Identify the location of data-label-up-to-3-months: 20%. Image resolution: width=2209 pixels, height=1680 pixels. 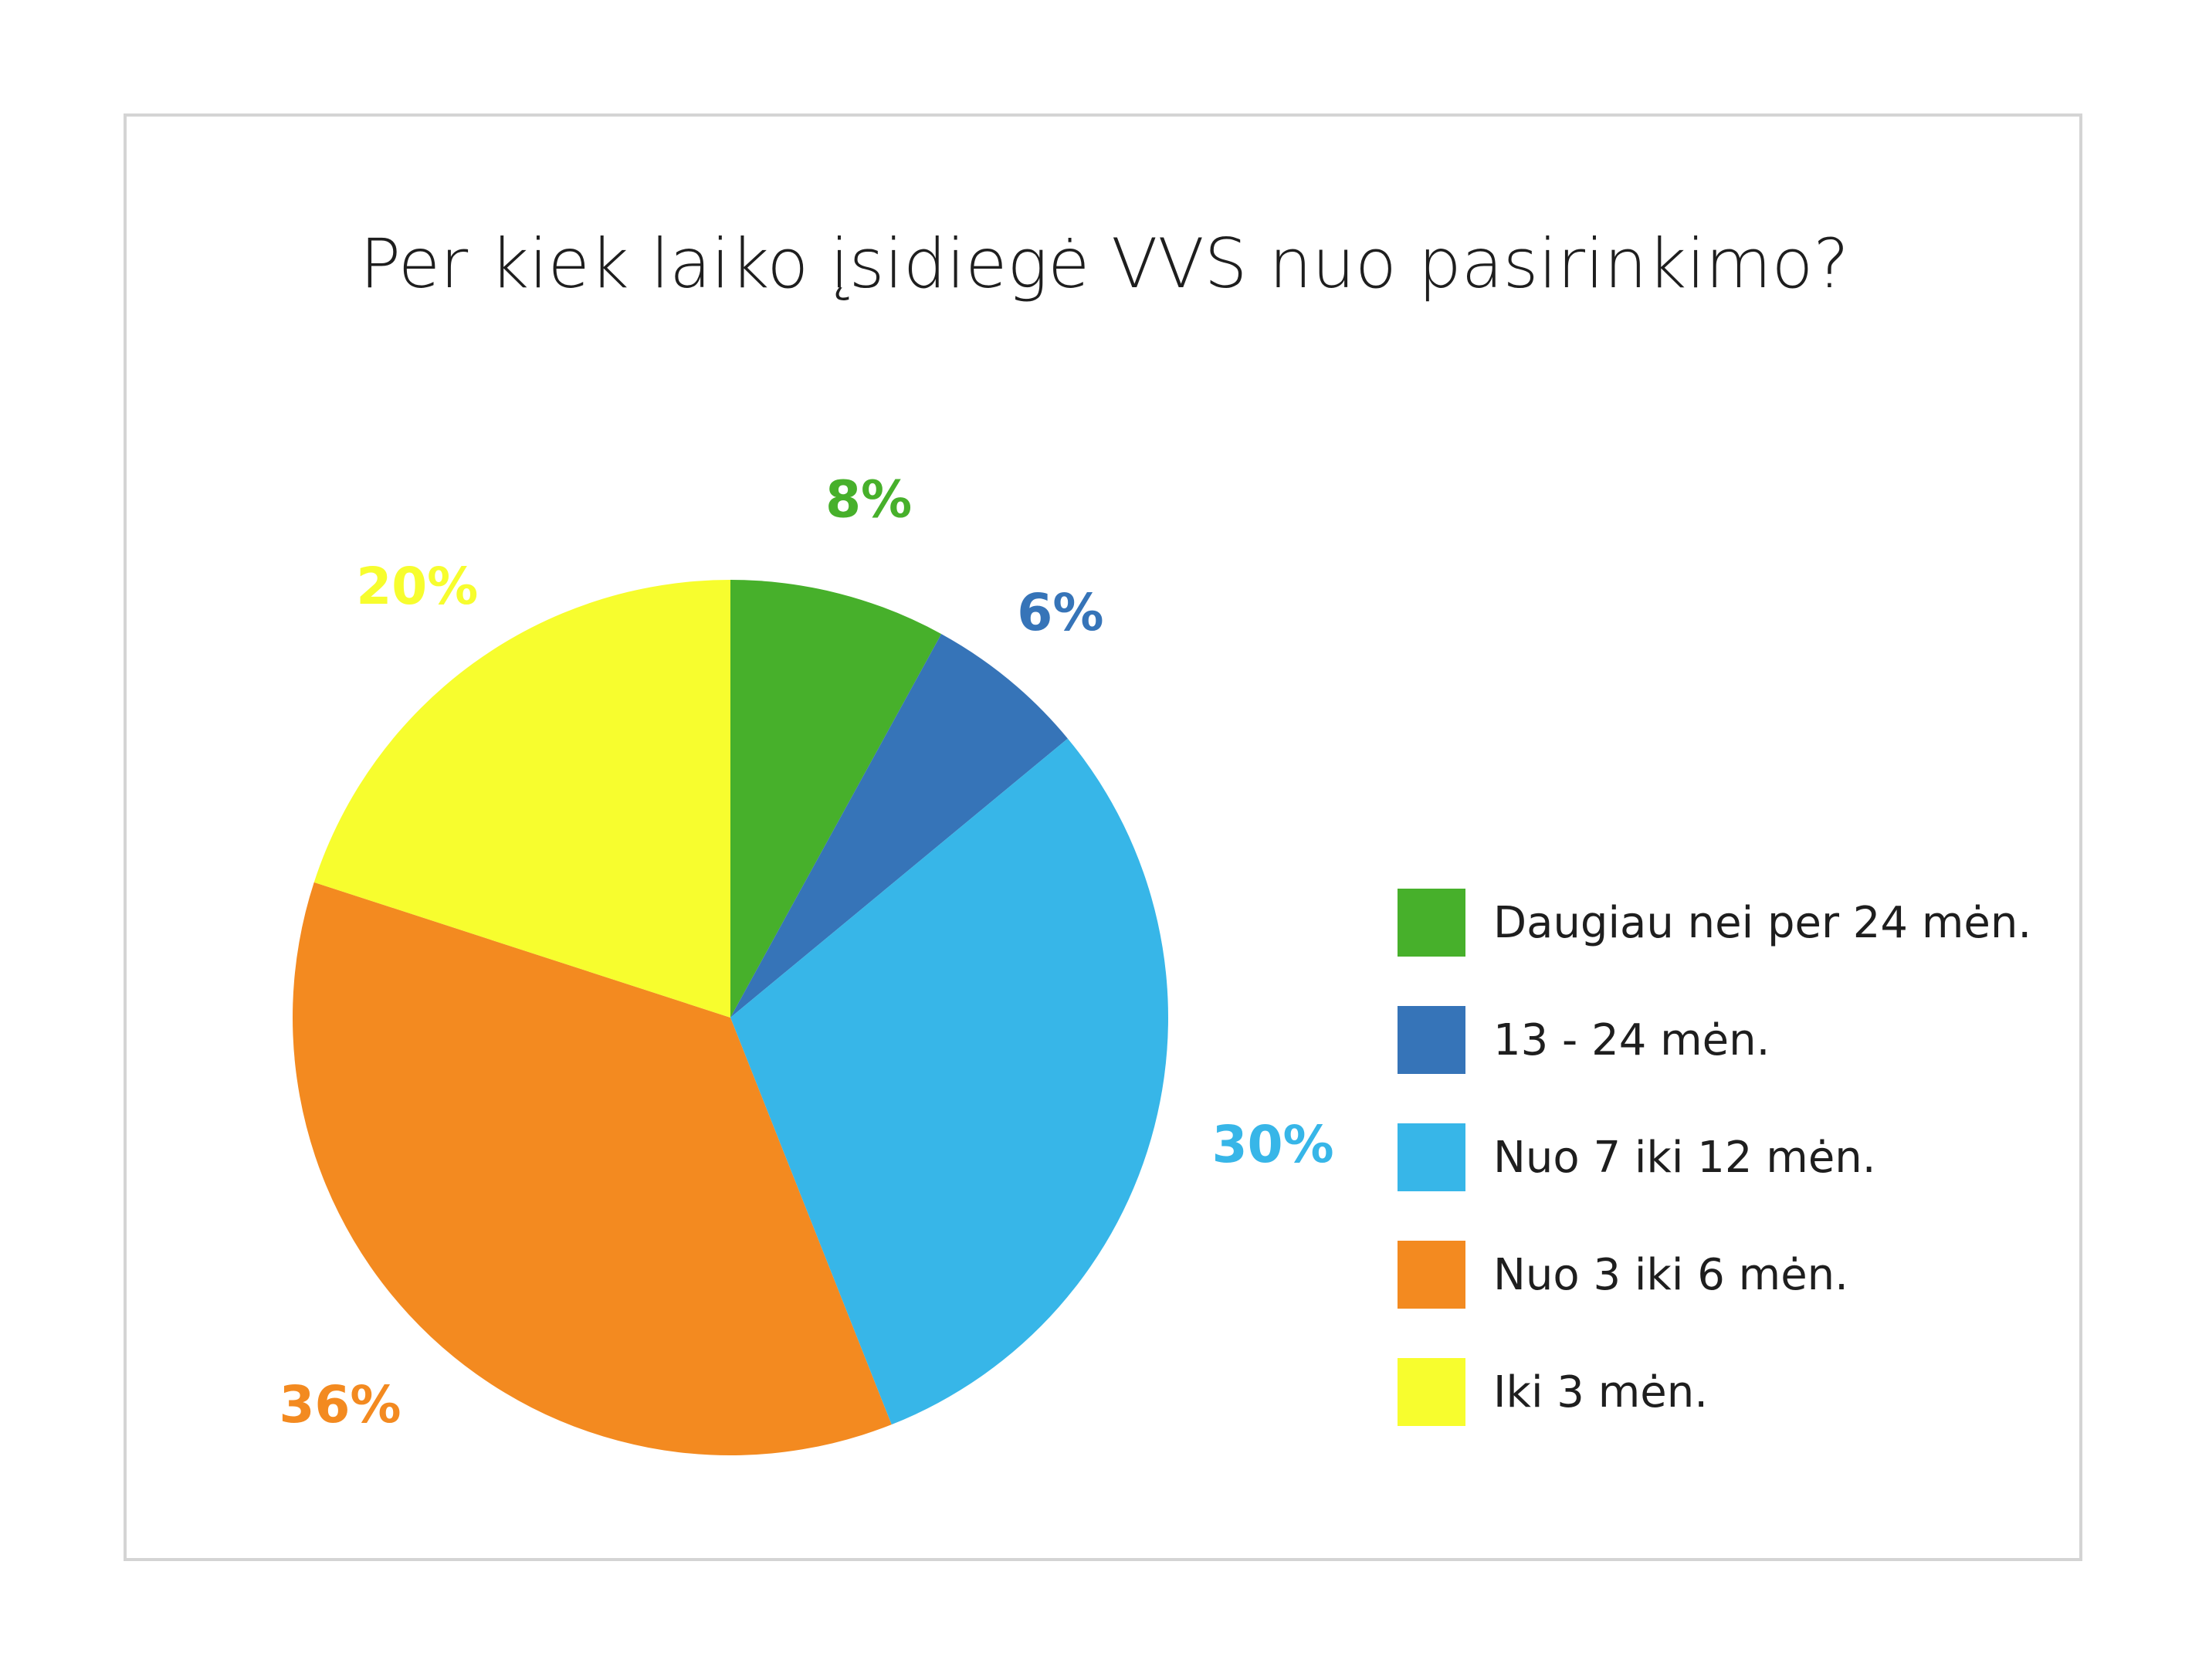
(417, 586).